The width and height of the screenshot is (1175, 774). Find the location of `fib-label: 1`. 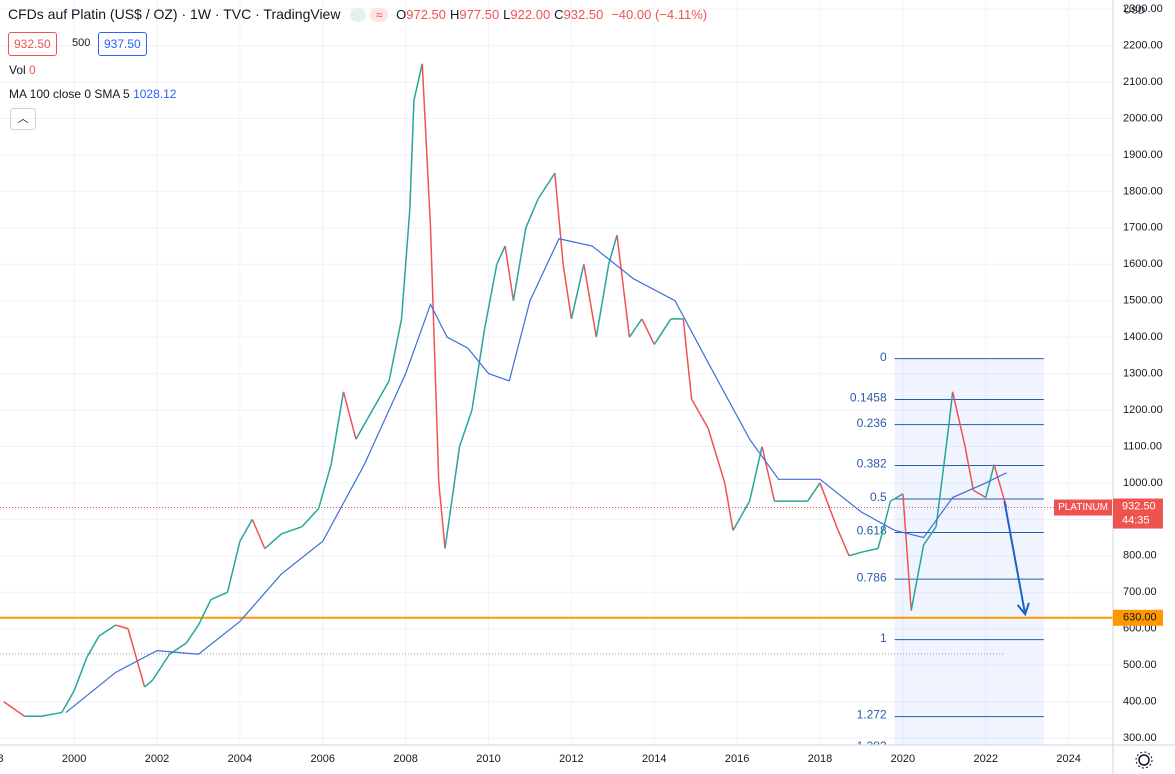

fib-label: 1 is located at coordinates (883, 638).